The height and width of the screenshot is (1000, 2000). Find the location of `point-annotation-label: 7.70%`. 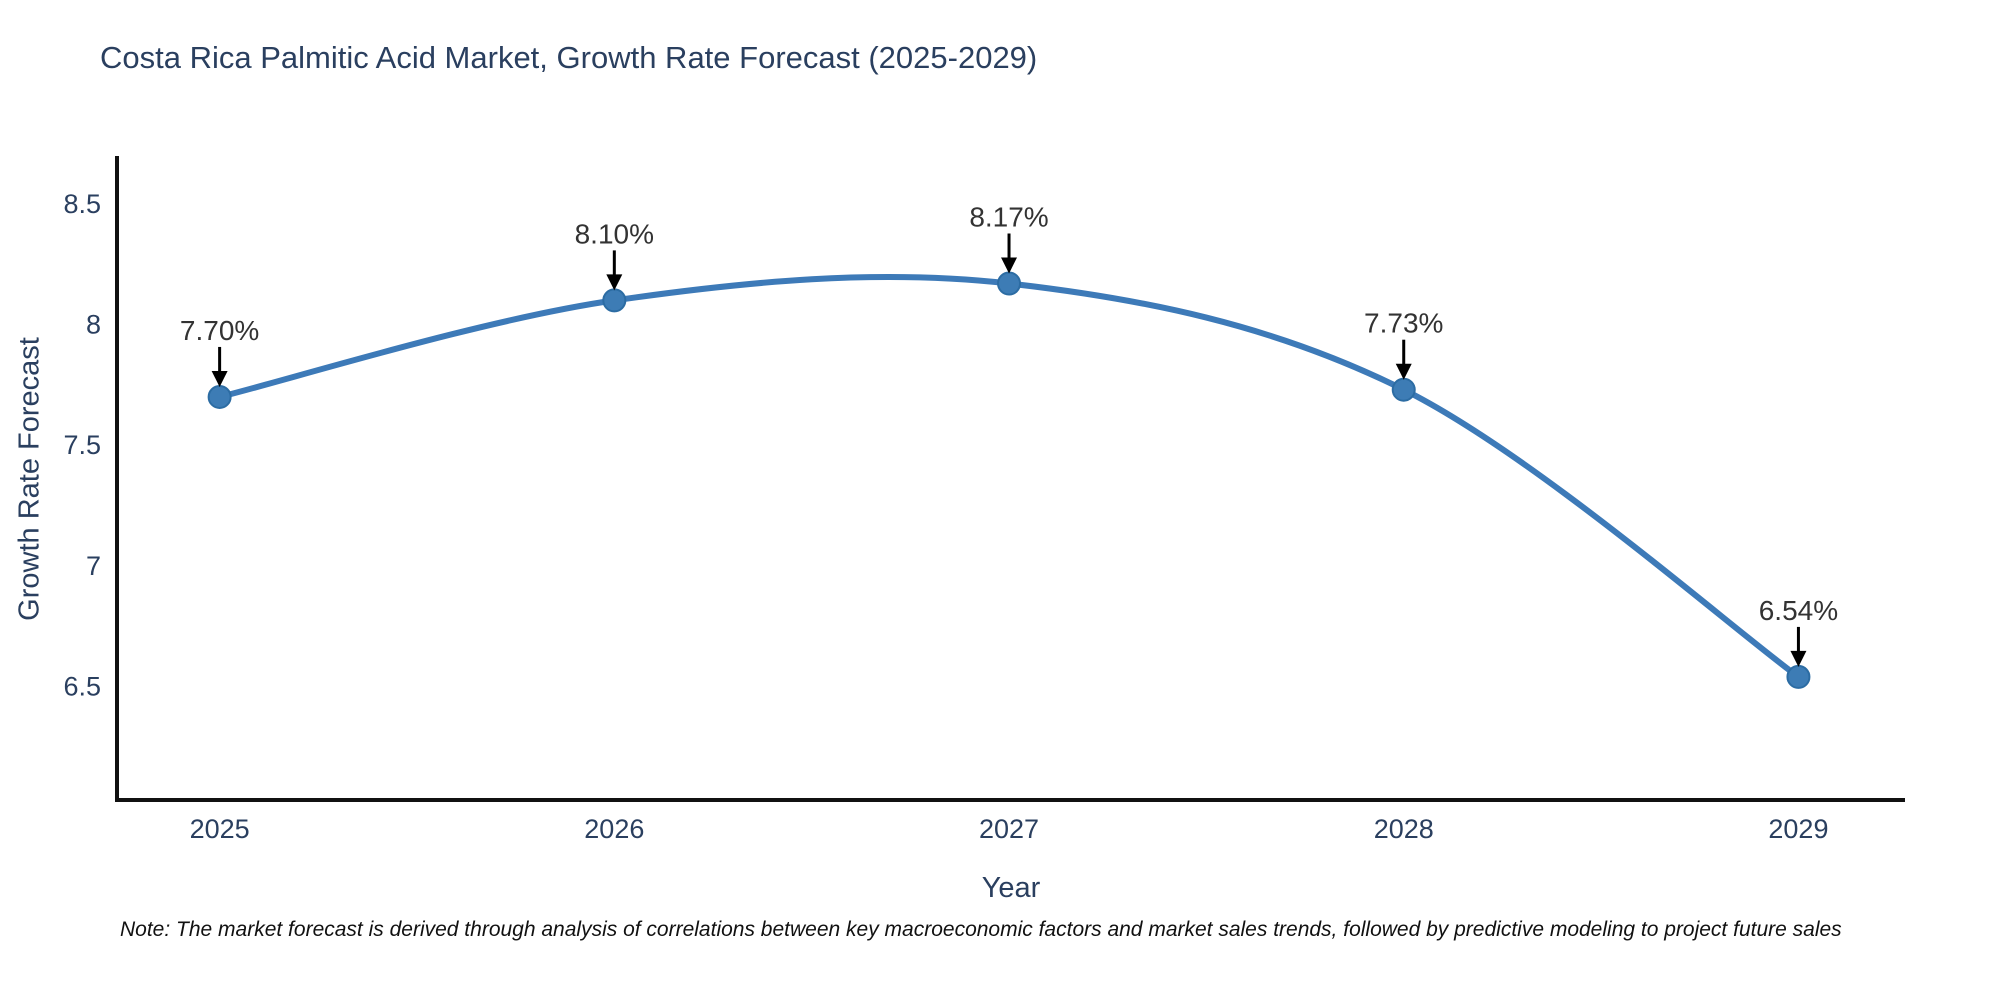

point-annotation-label: 7.70% is located at coordinates (219, 330).